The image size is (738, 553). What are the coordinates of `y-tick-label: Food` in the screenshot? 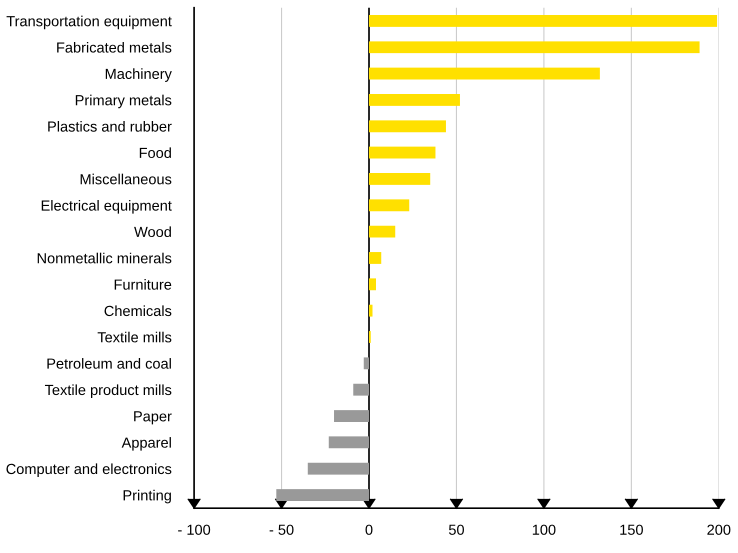 It's located at (155, 152).